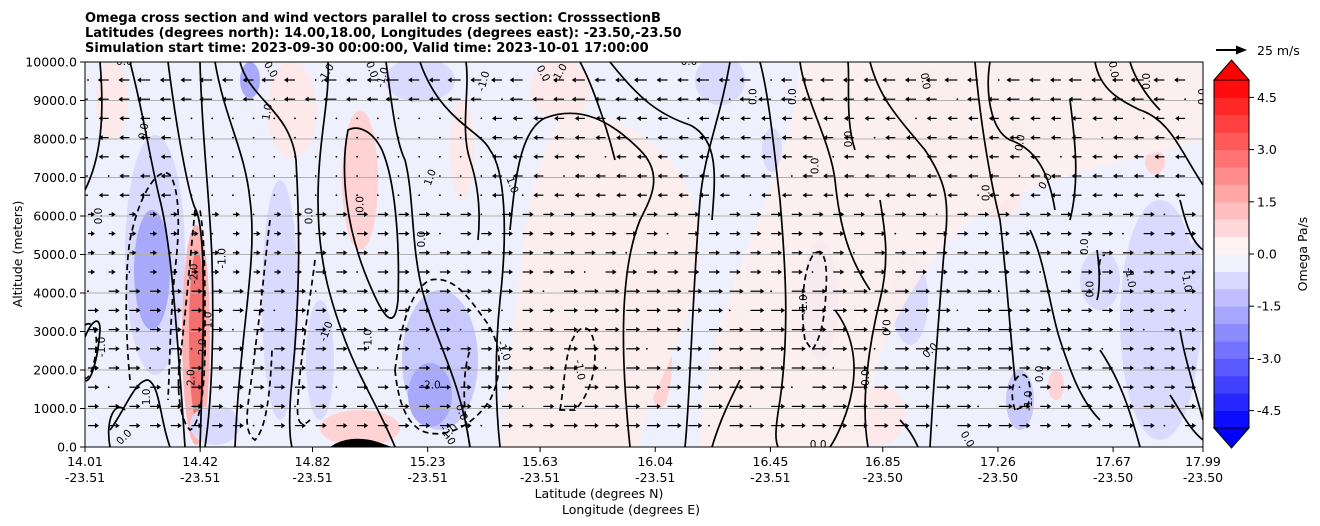  Describe the element at coordinates (203, 347) in the screenshot. I see `contour-label: 2.0` at that location.